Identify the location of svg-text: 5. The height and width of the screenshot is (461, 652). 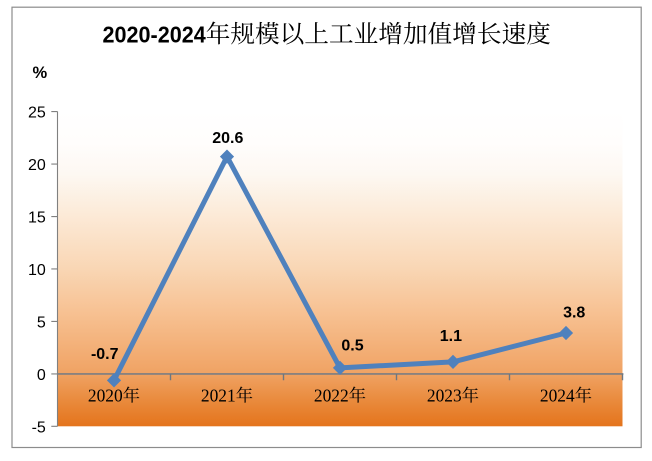
(41, 322).